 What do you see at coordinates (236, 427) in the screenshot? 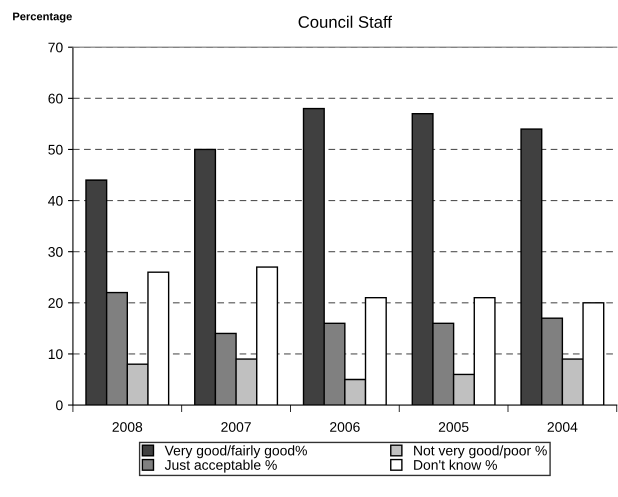
I see `x-tick-label: 2007` at bounding box center [236, 427].